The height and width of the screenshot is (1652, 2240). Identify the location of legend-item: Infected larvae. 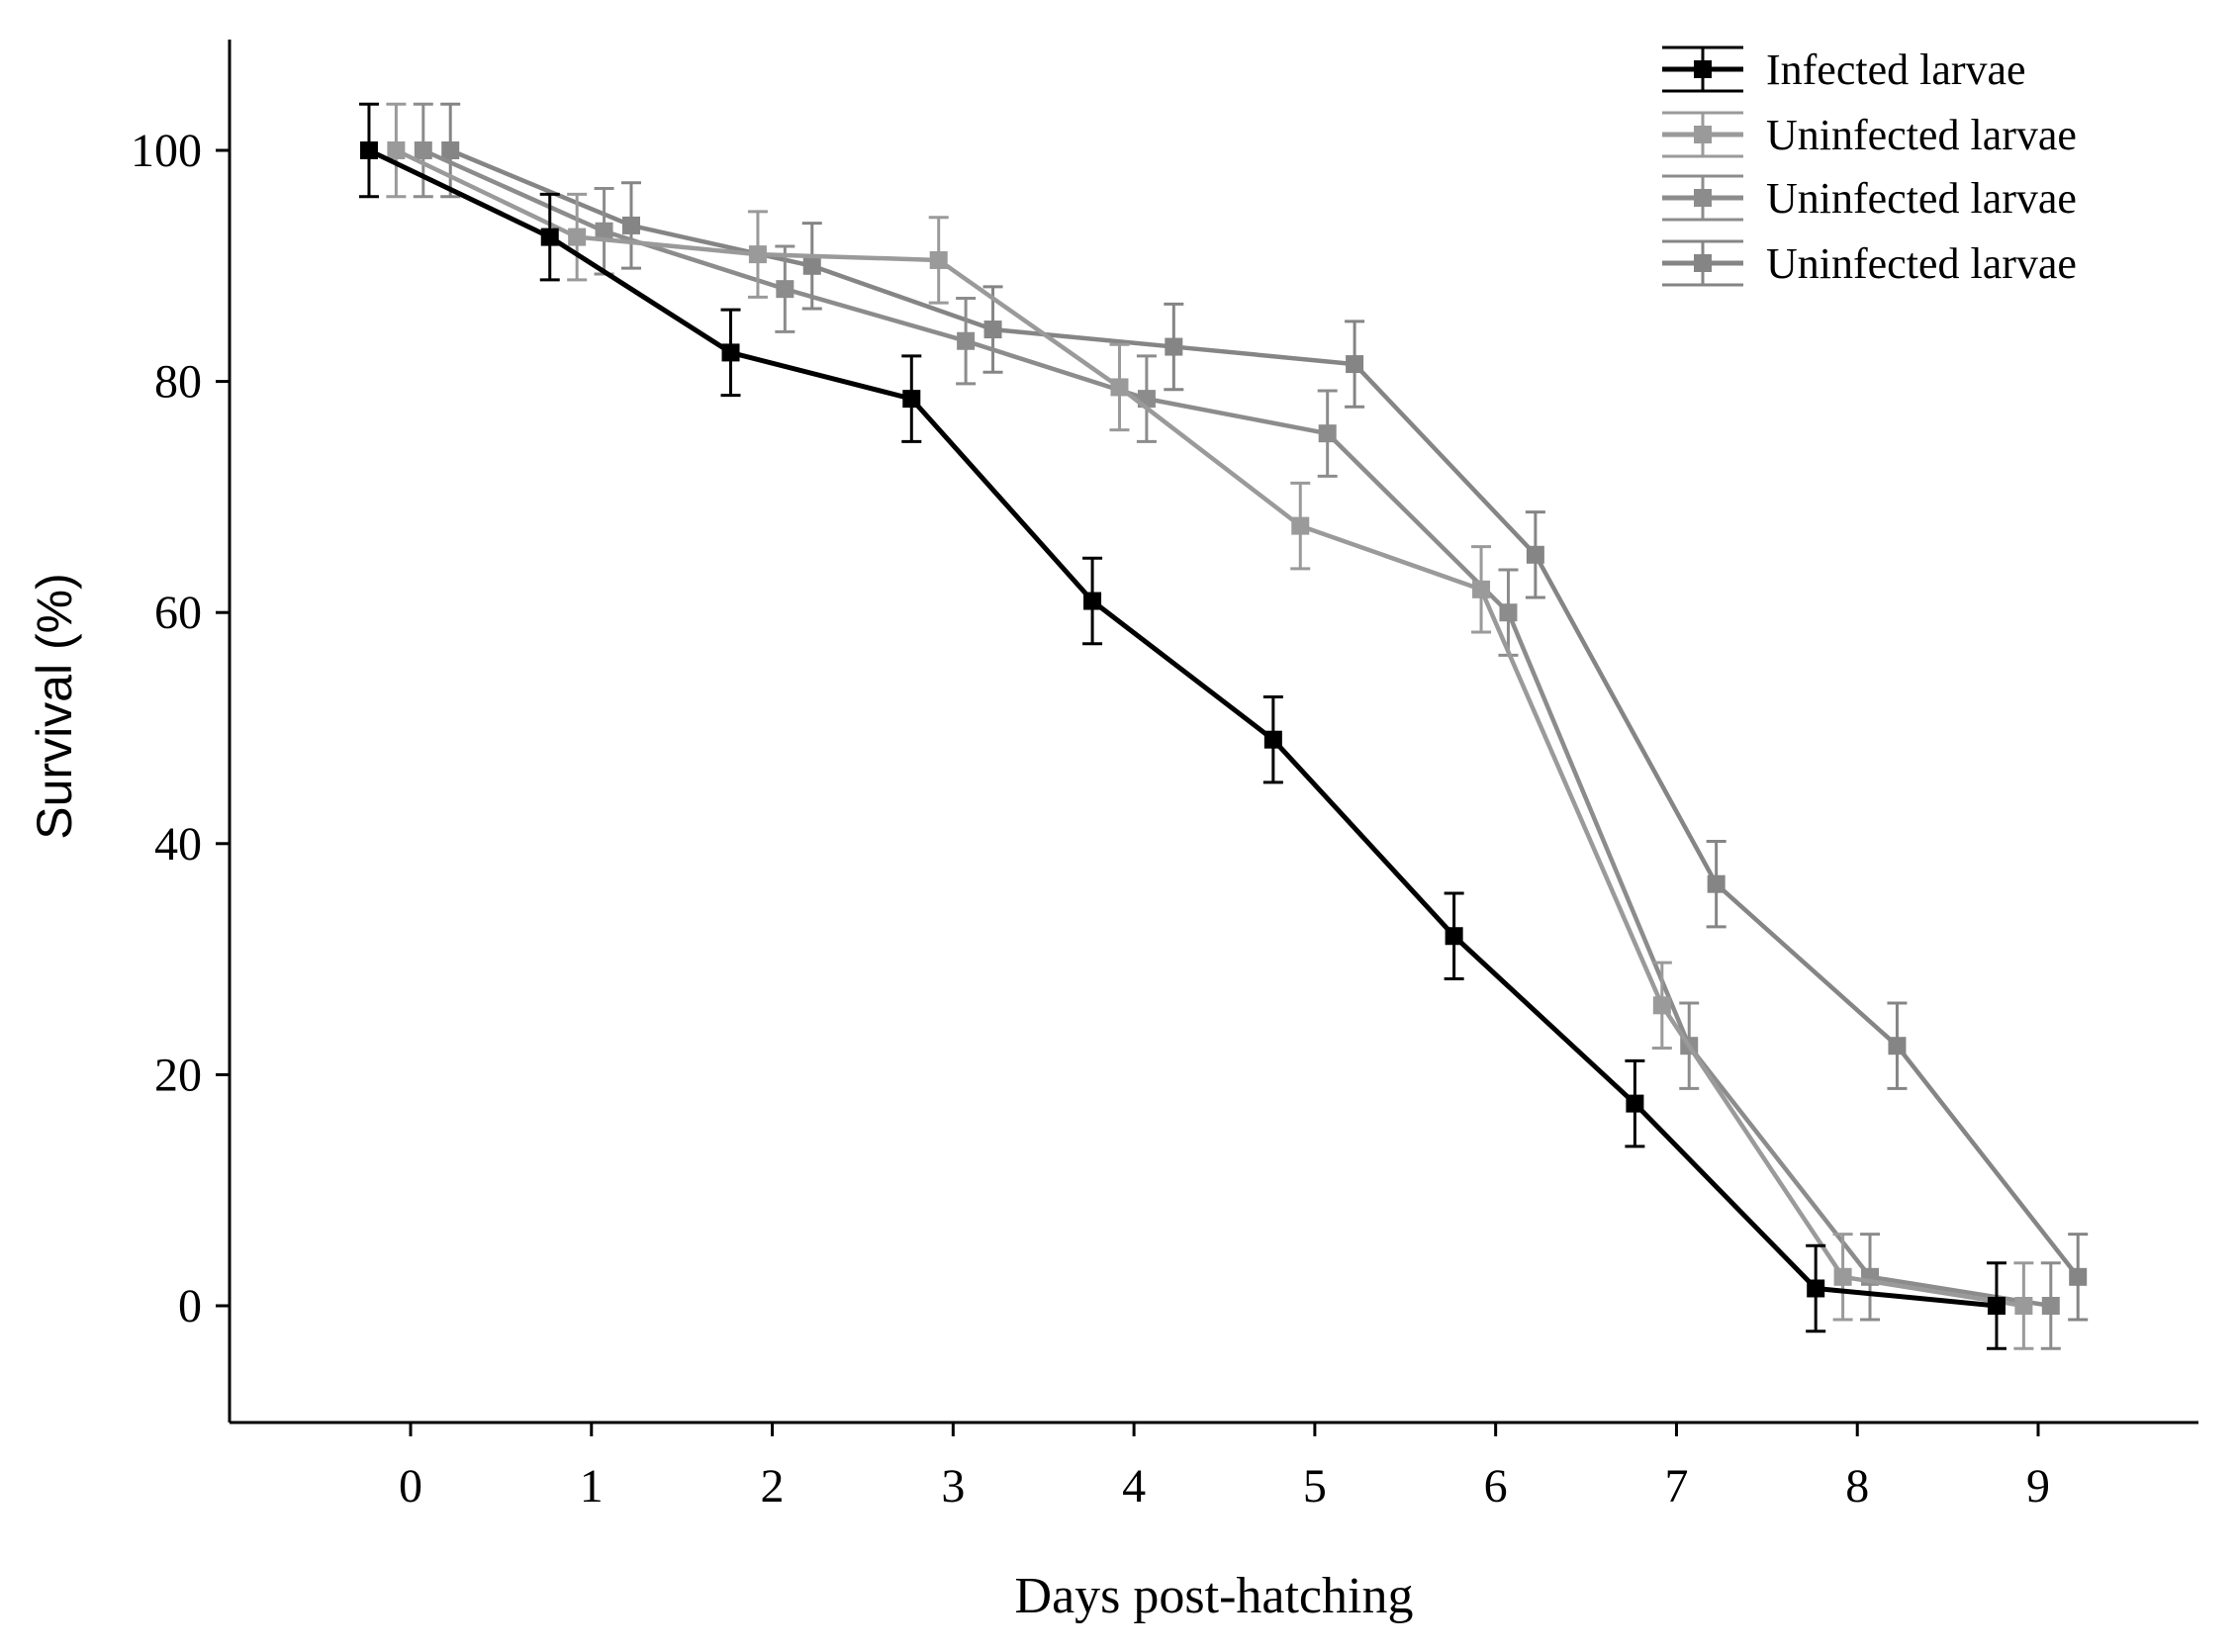
(1844, 70).